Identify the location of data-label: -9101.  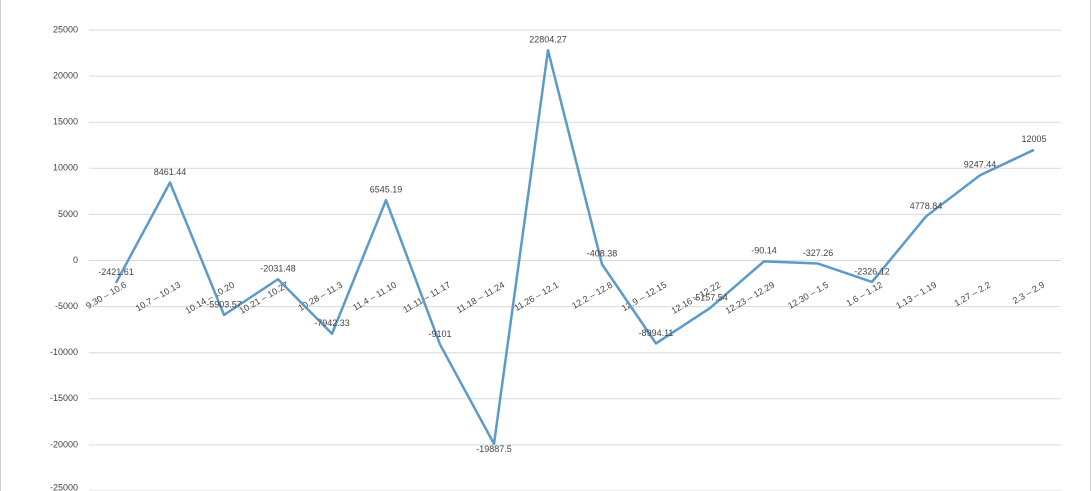
(439, 334).